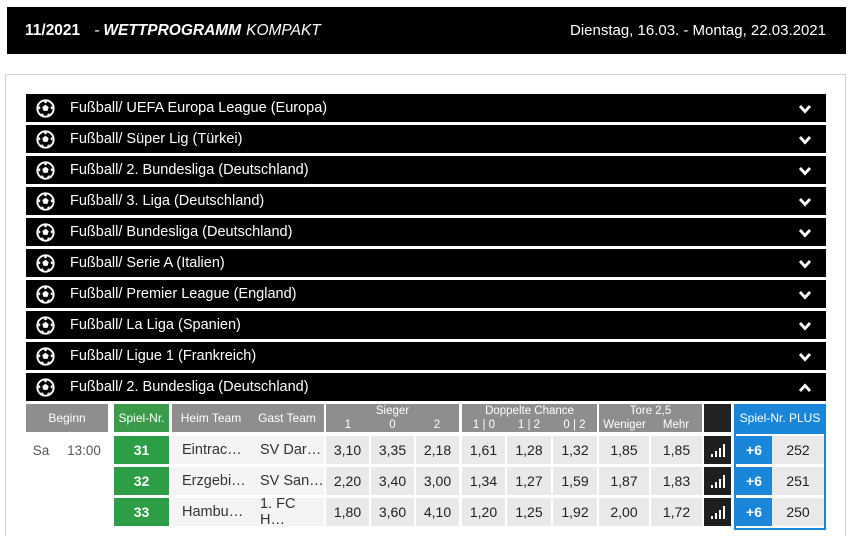  What do you see at coordinates (529, 481) in the screenshot?
I see `odds-dc-1-2: 1,27` at bounding box center [529, 481].